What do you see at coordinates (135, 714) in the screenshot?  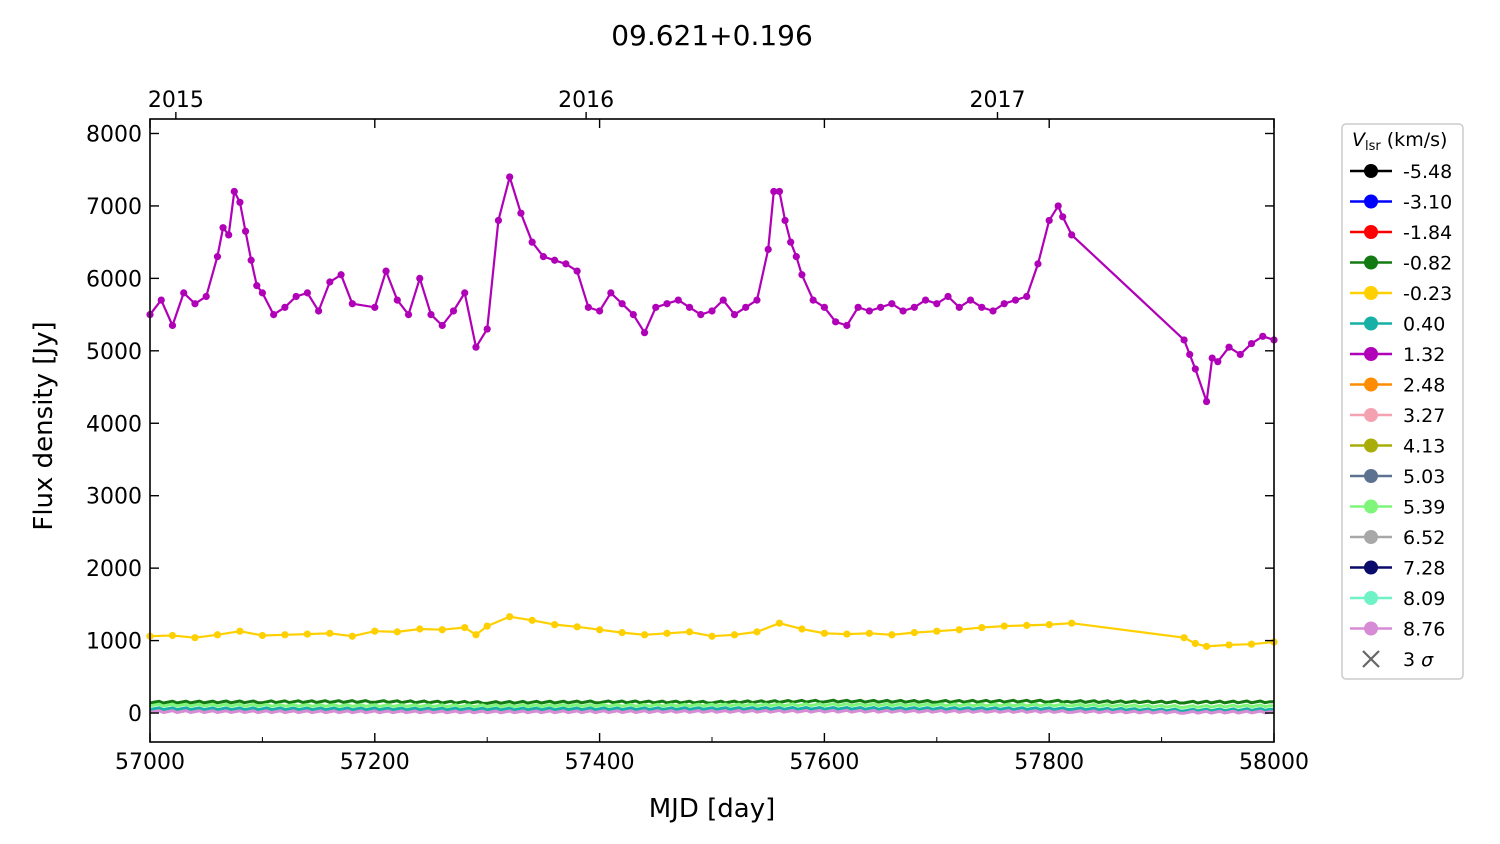 I see `y-tick-label: 0` at bounding box center [135, 714].